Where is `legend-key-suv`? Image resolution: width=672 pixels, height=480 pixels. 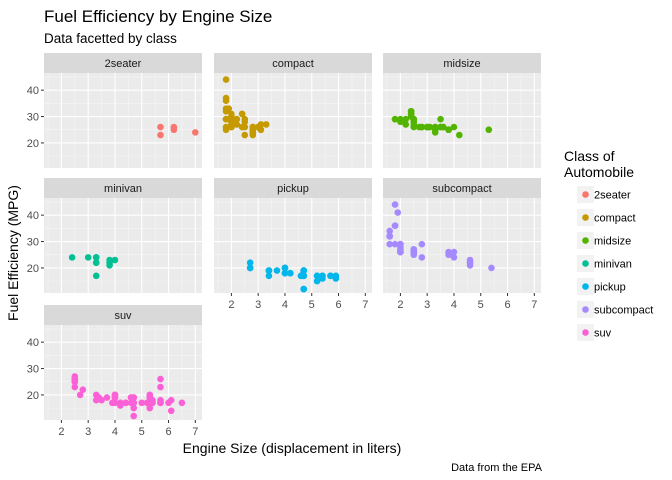
legend-key-suv is located at coordinates (585, 332).